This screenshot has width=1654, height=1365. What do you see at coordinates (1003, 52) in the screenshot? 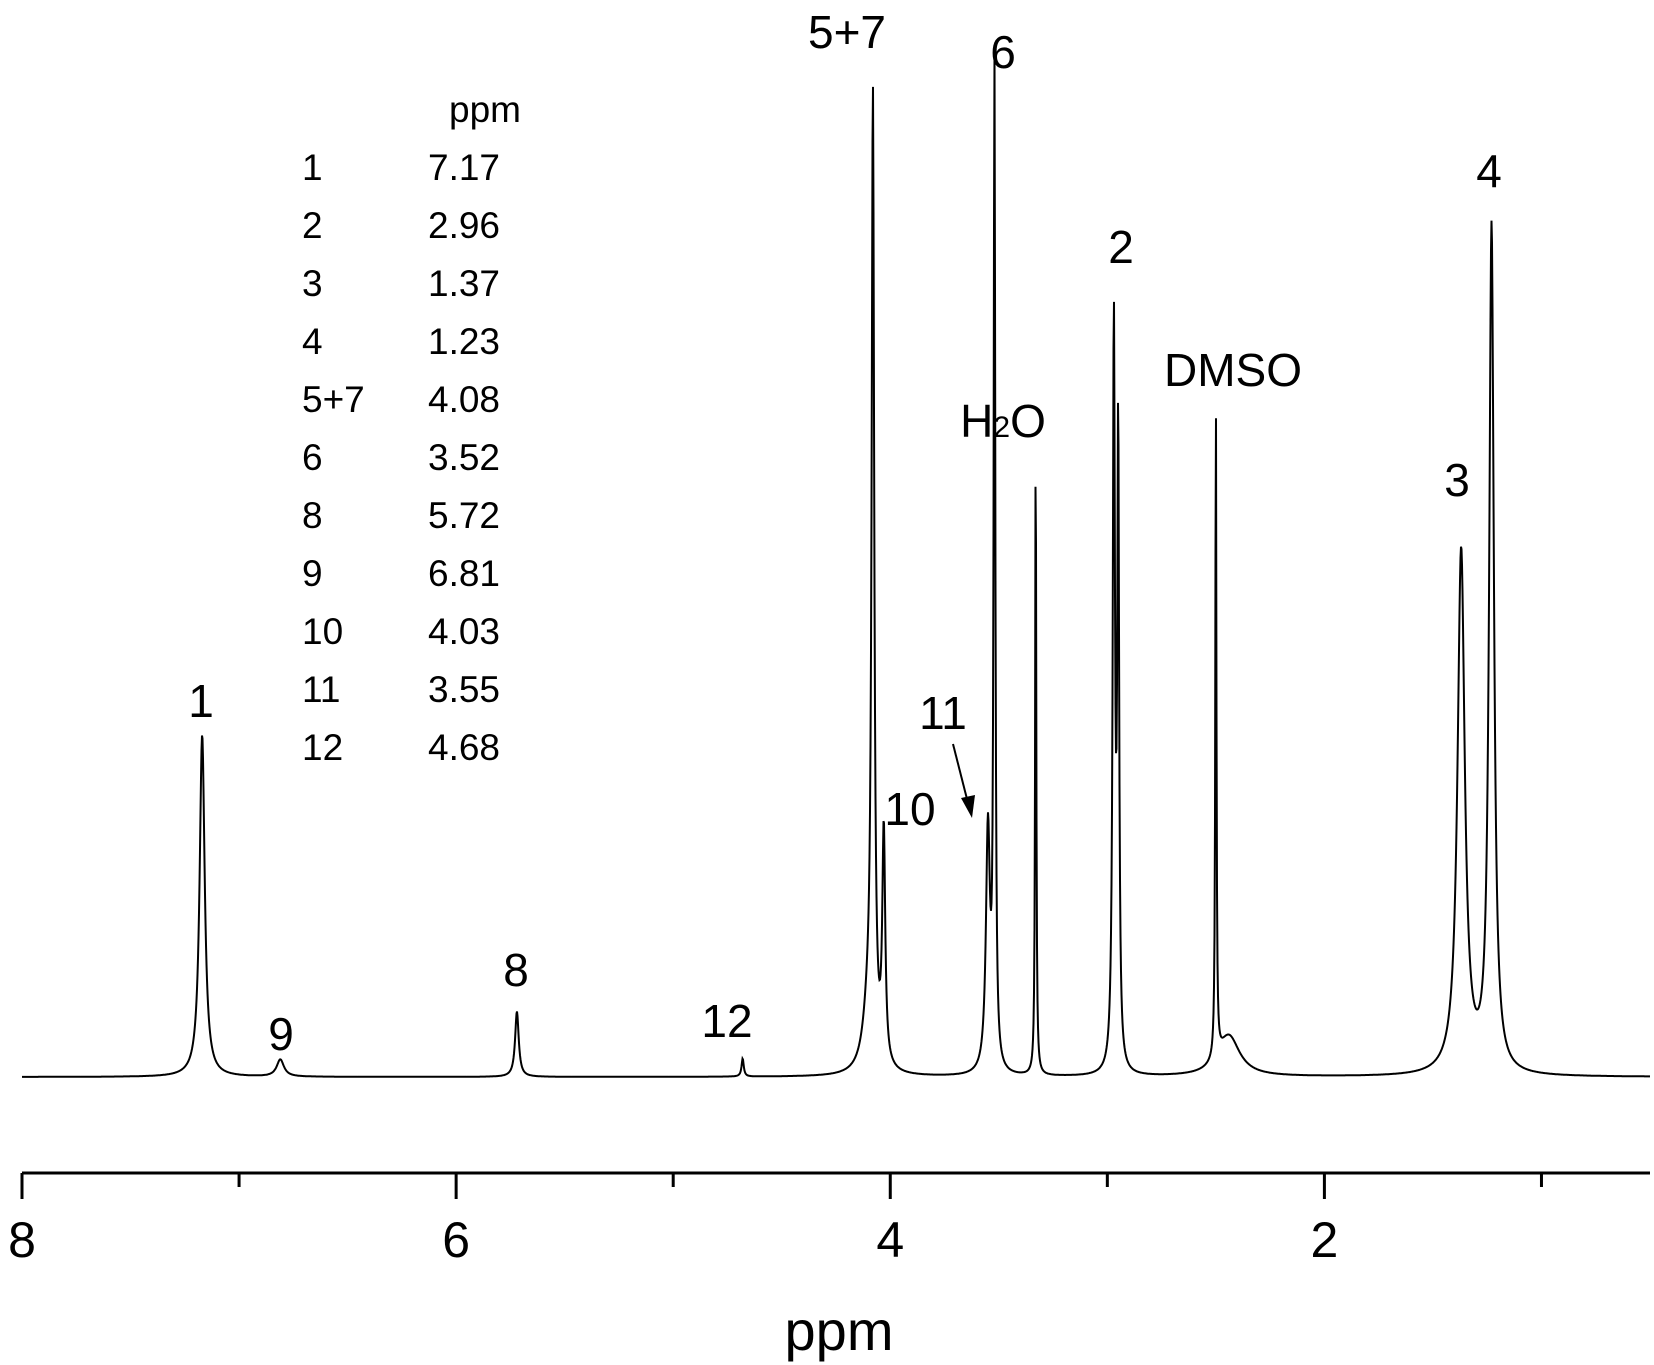
I see `peak-label: 6` at bounding box center [1003, 52].